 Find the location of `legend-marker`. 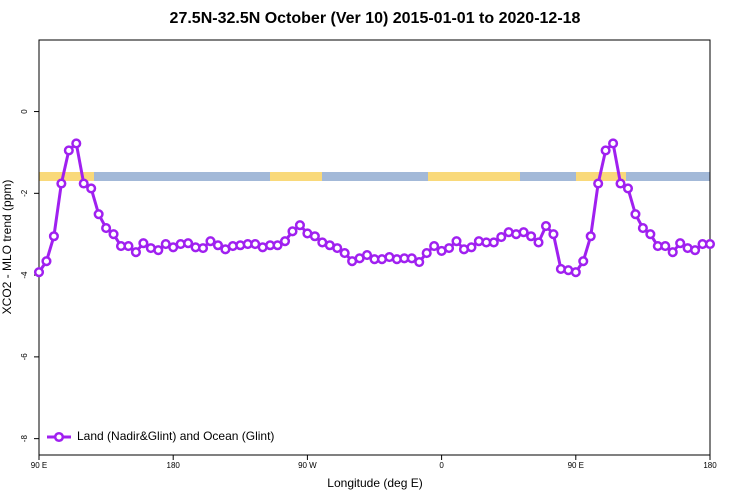

legend-marker is located at coordinates (59, 437).